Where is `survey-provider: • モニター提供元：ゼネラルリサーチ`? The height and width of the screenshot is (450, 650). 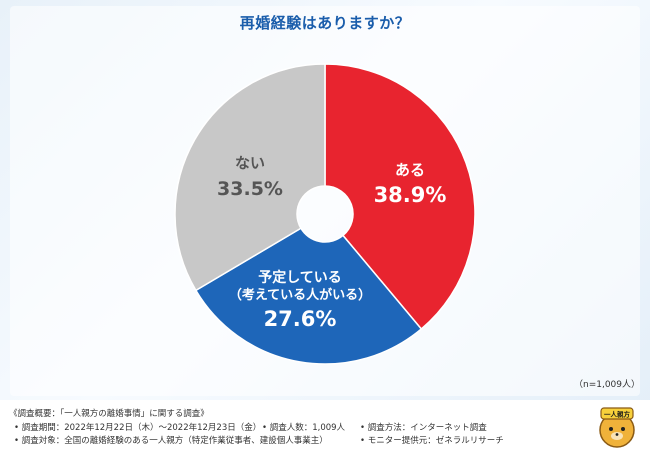 survey-provider: • モニター提供元：ゼネラルリサーチ is located at coordinates (432, 441).